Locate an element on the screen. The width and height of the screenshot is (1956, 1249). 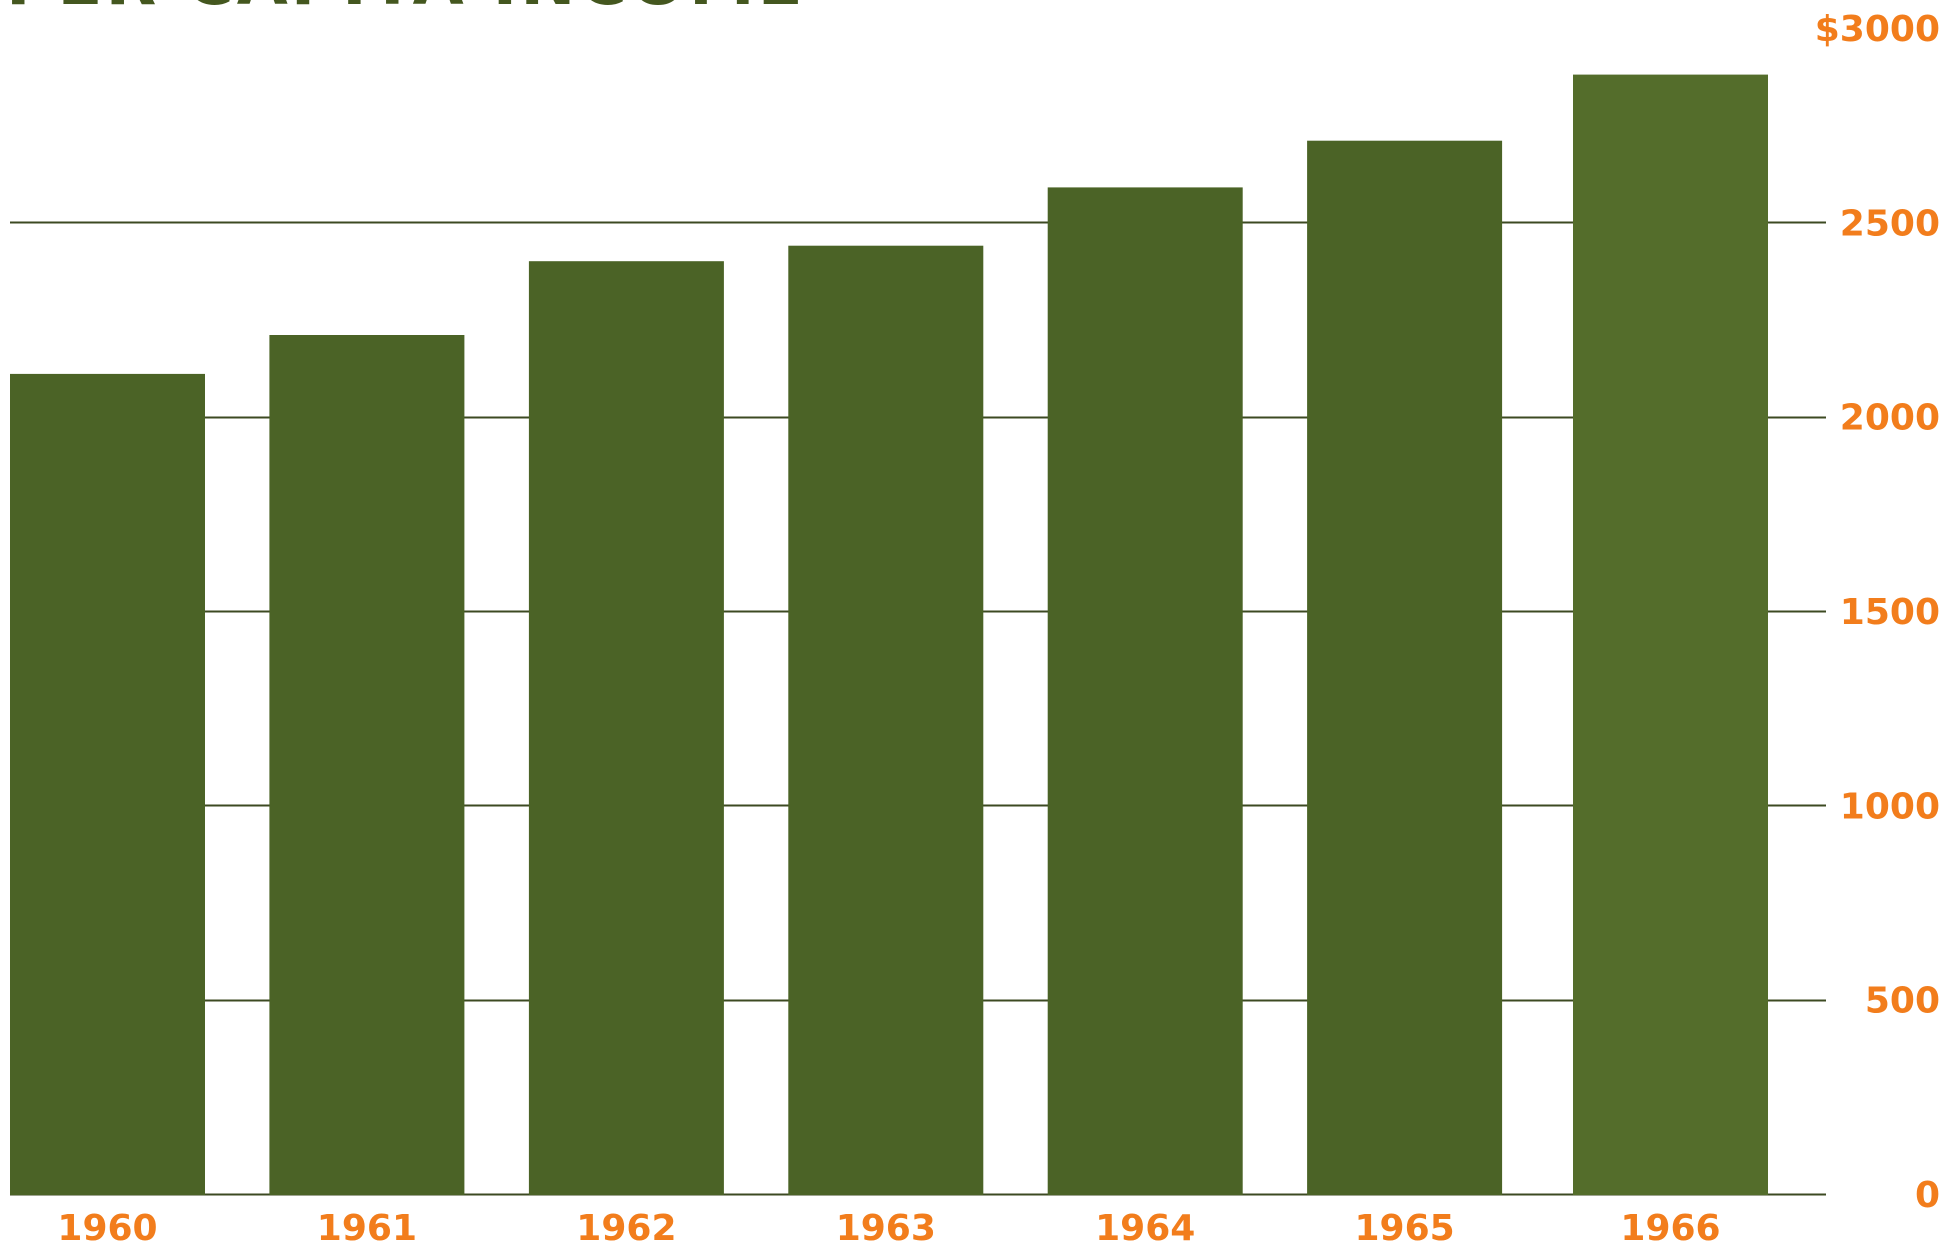
y-tick-label: 500 is located at coordinates (1902, 1001).